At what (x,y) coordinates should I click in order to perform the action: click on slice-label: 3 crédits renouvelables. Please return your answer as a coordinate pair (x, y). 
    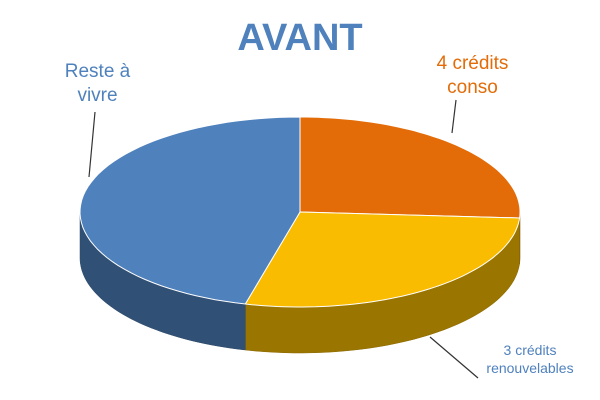
    Looking at the image, I should click on (530, 359).